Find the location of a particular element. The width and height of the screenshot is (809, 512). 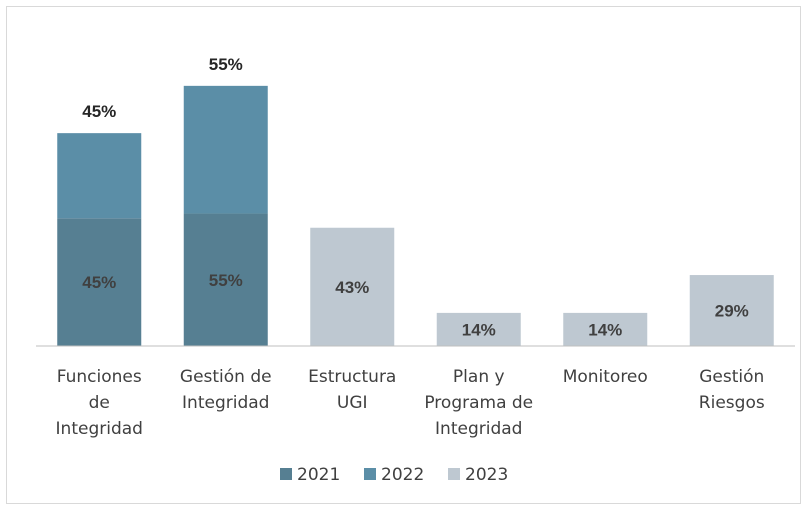

legend-swatch-2023 is located at coordinates (454, 474).